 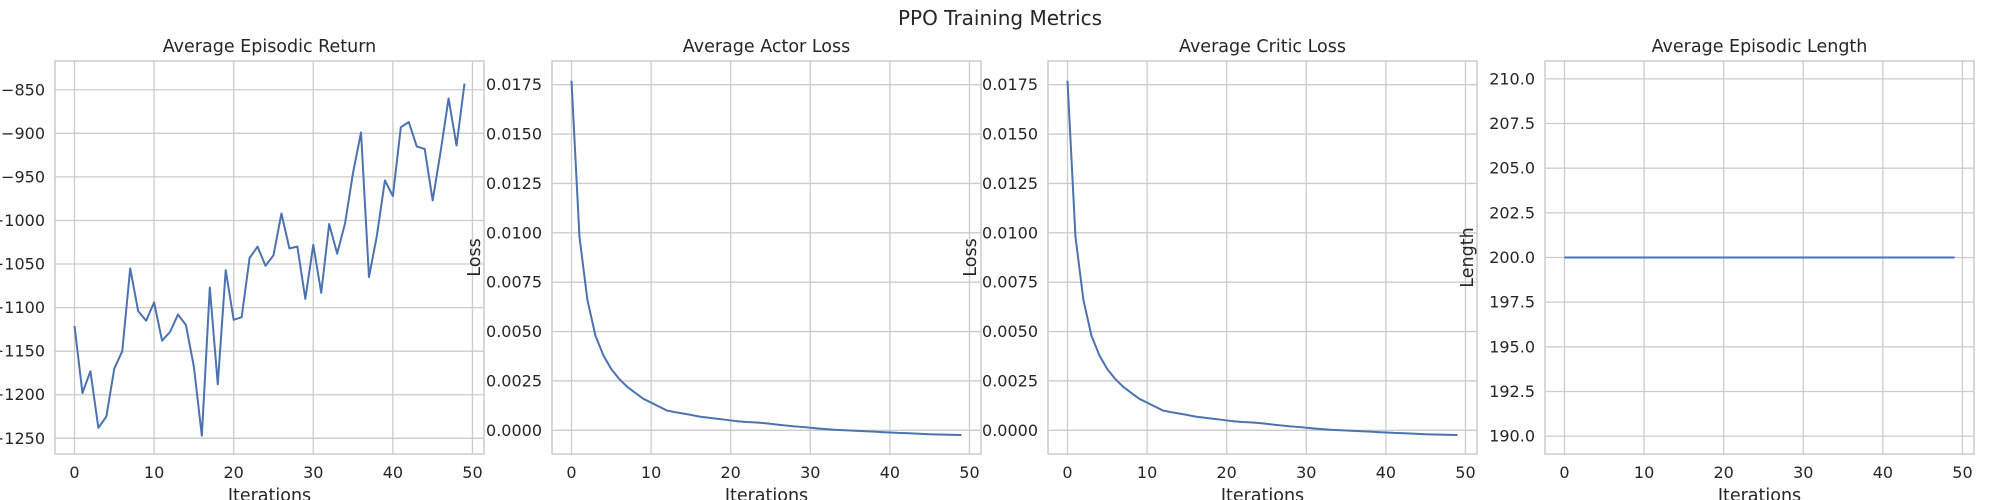 I want to click on subplot-title: Average Actor Loss, so click(x=766, y=47).